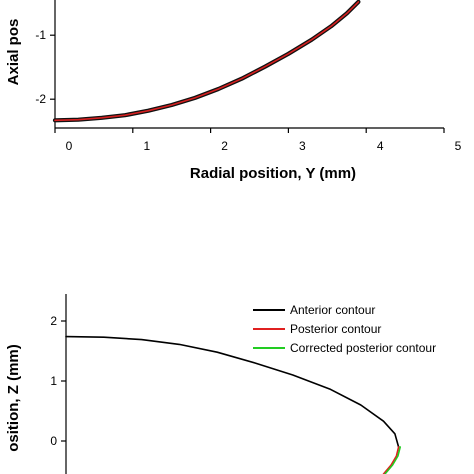 This screenshot has height=474, width=474. Describe the element at coordinates (363, 348) in the screenshot. I see `legend-label: Corrected posterior contour` at that location.